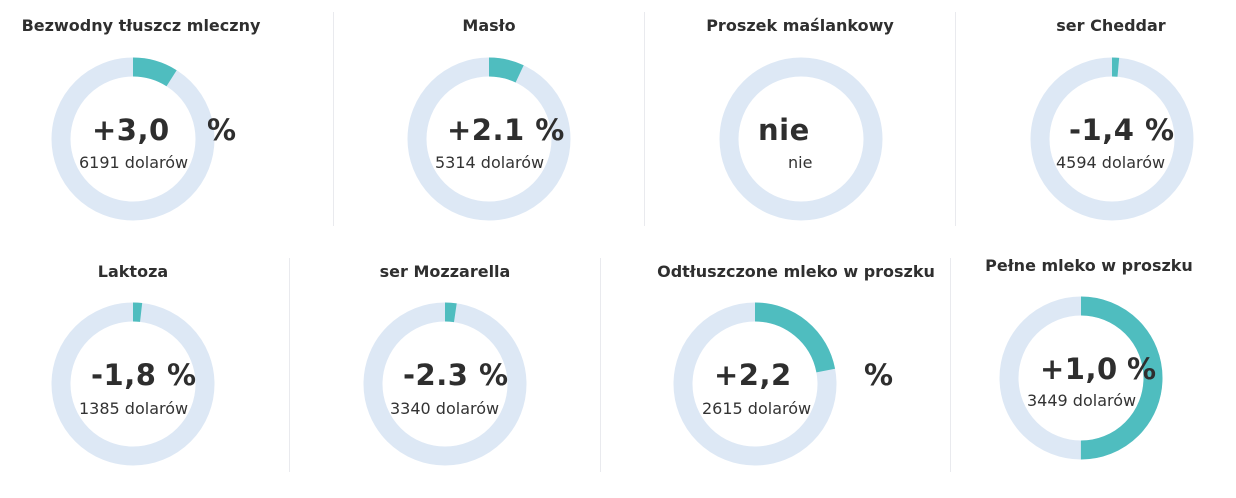  Describe the element at coordinates (757, 408) in the screenshot. I see `price-label: 2615 dolarów` at that location.